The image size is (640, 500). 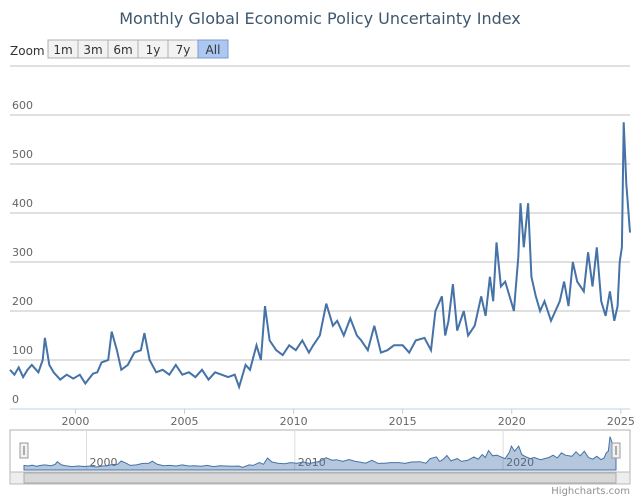 I want to click on scrollbar-thumb, so click(x=320, y=478).